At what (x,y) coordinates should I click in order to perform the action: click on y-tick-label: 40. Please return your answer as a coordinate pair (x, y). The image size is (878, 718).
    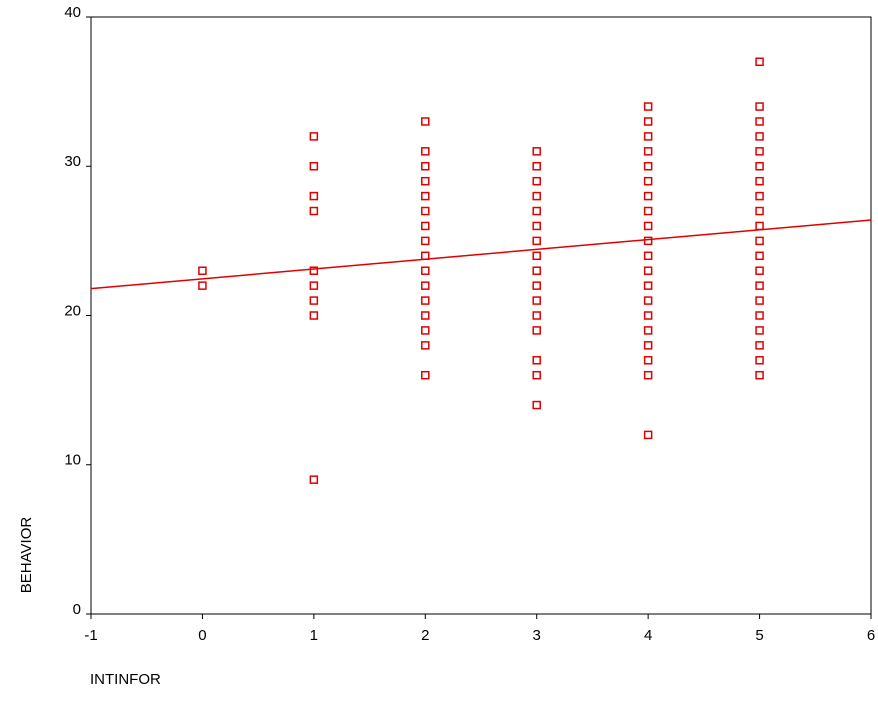
    Looking at the image, I should click on (72, 12).